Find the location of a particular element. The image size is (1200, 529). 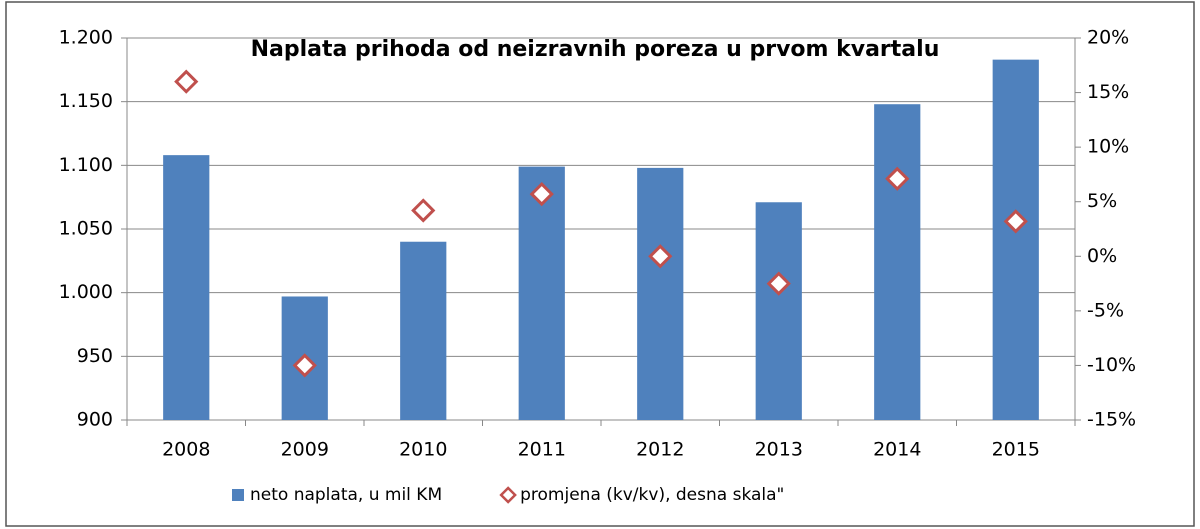

y-tick-label: 1.200 is located at coordinates (86, 38).